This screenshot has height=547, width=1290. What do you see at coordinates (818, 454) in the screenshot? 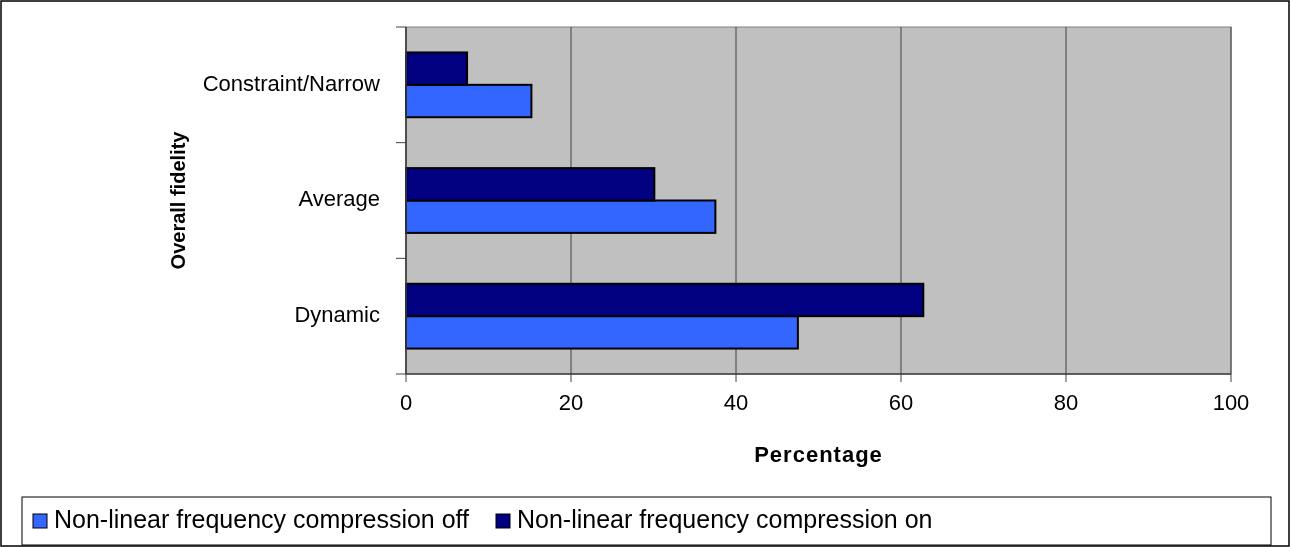
I see `x-axis-title: Percentage` at bounding box center [818, 454].